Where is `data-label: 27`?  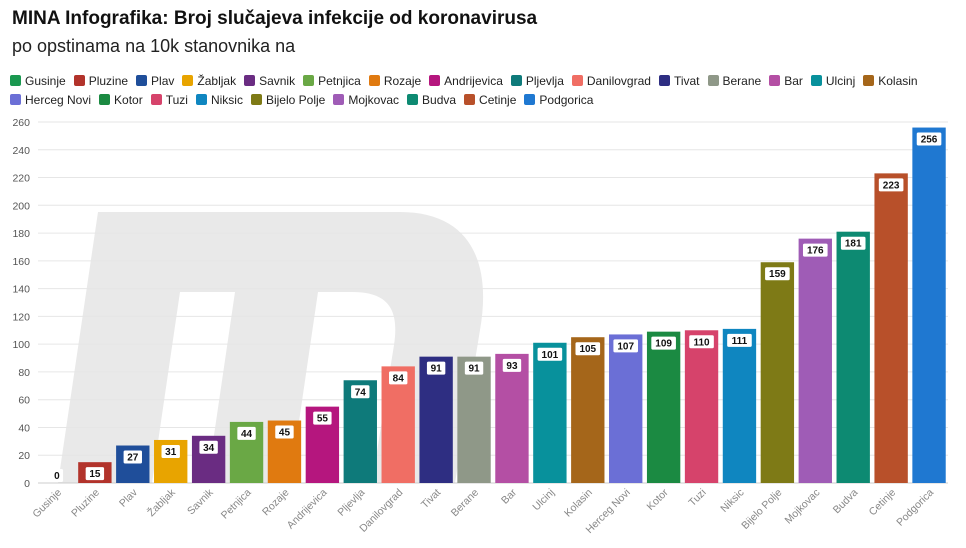
data-label: 27 is located at coordinates (132, 457).